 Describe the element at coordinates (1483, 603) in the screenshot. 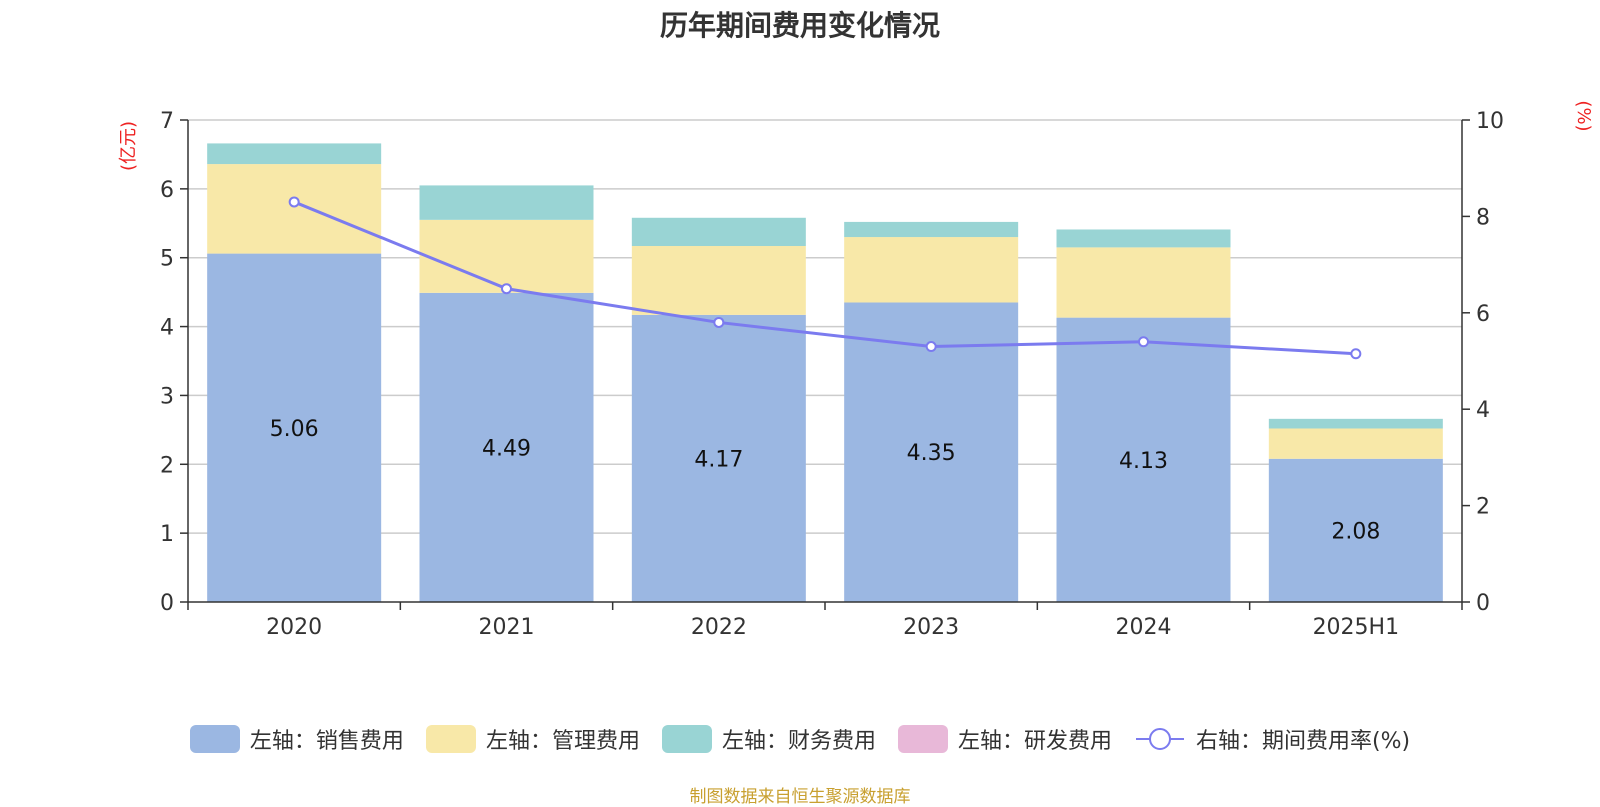

I see `right-axis-tick-label: 0` at that location.